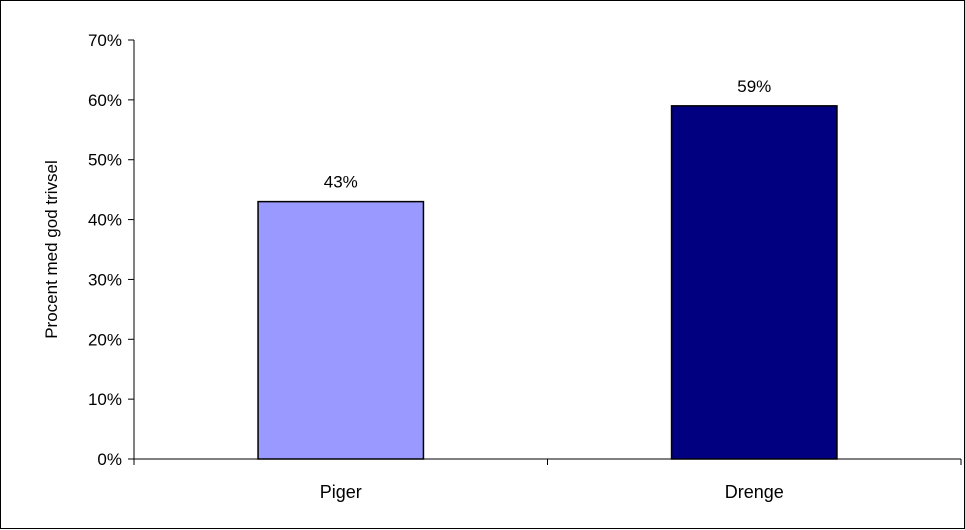 This screenshot has width=965, height=530. Describe the element at coordinates (341, 492) in the screenshot. I see `category-label-piger: Piger` at that location.